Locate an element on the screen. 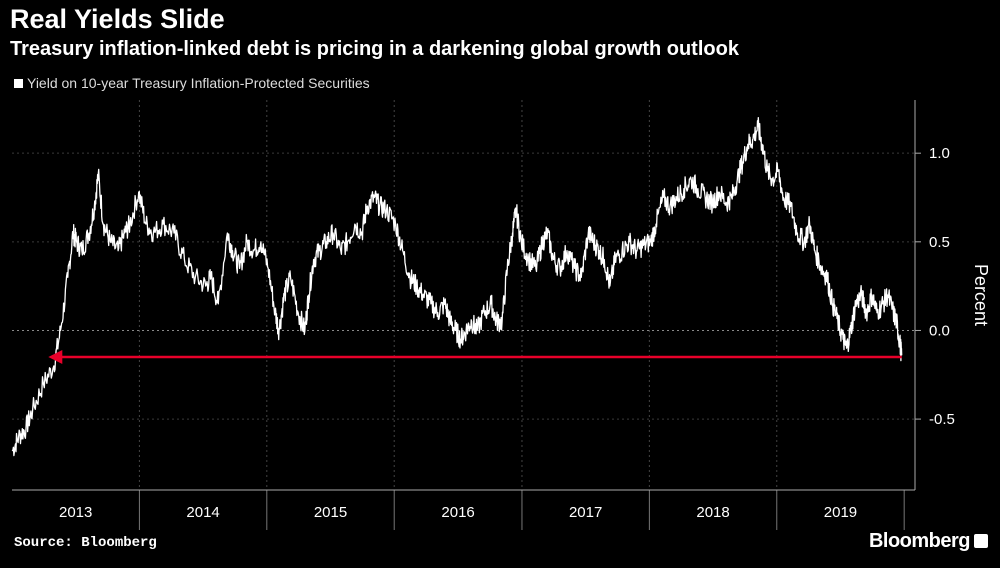 Image resolution: width=1000 pixels, height=568 pixels. y-tick-label: 0.0 is located at coordinates (939, 330).